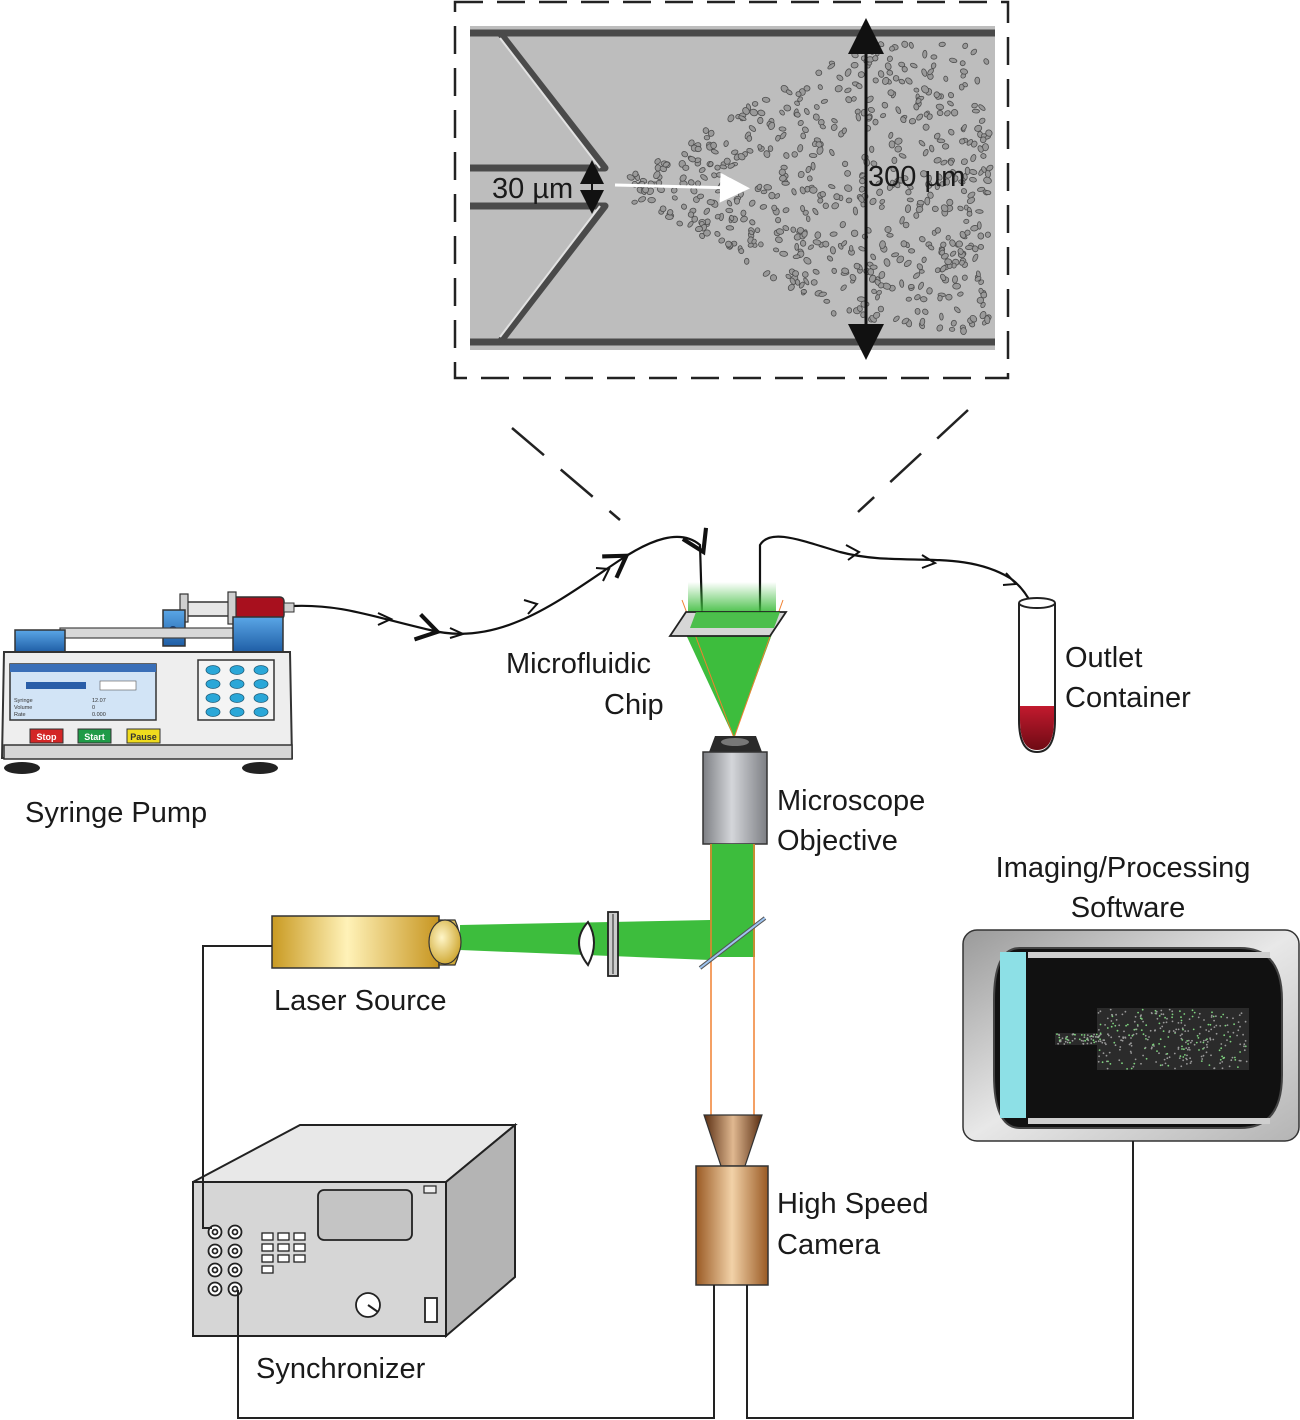 The image size is (1300, 1420). What do you see at coordinates (143, 736) in the screenshot?
I see `pump-pause-button` at bounding box center [143, 736].